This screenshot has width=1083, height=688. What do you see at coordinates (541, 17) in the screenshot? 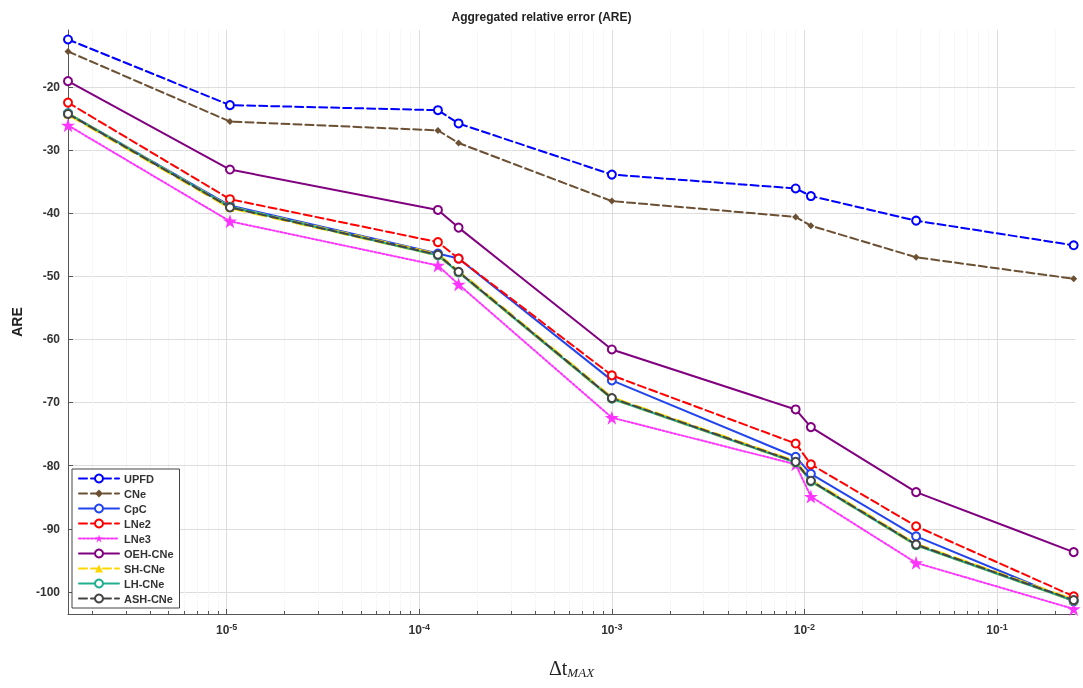
I see `chart-title: Aggregated relative error (ARE)` at bounding box center [541, 17].